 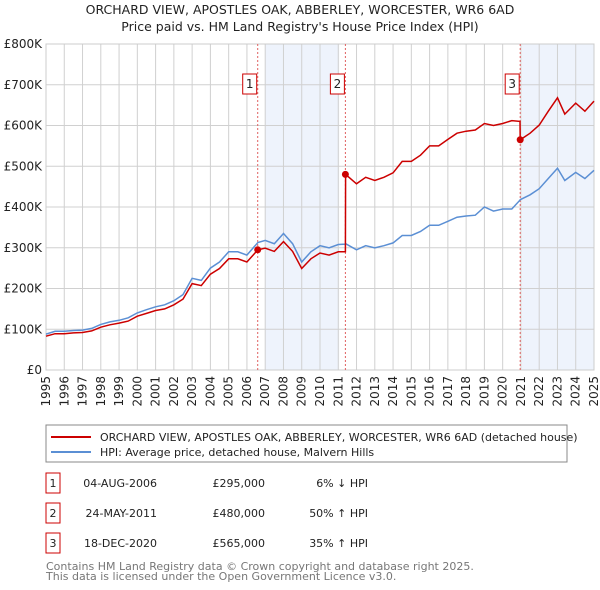 I want to click on sale-label-number: 1, so click(x=250, y=84).